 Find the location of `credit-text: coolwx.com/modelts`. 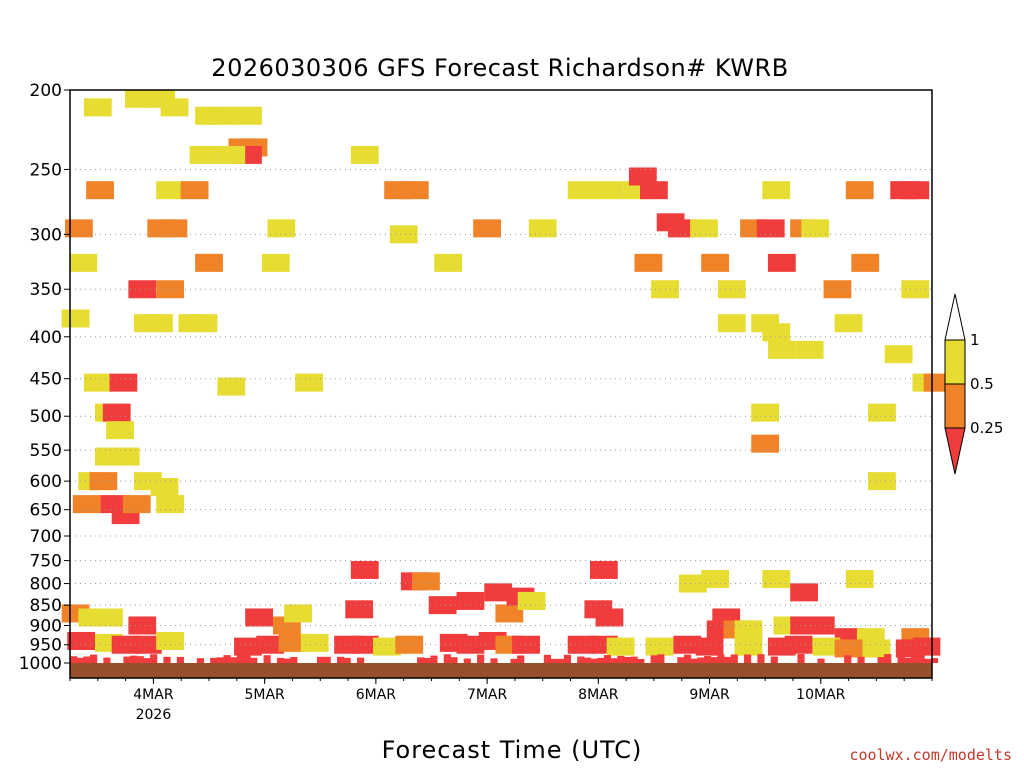

credit-text: coolwx.com/modelts is located at coordinates (930, 755).